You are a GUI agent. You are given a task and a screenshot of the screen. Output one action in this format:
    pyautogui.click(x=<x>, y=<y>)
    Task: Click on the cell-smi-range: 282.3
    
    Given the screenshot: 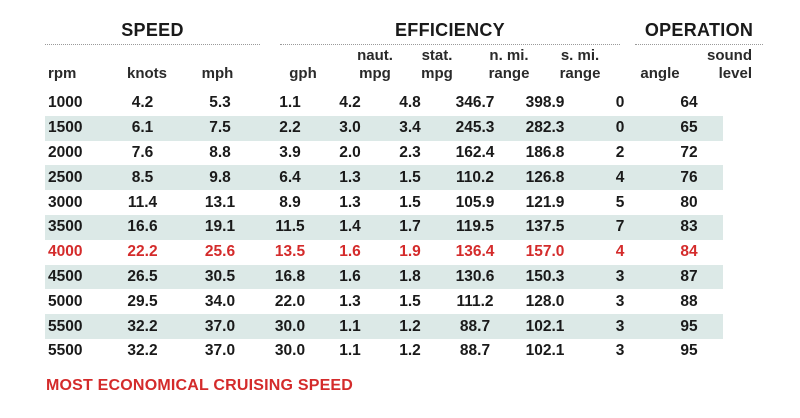 What is the action you would take?
    pyautogui.click(x=545, y=128)
    